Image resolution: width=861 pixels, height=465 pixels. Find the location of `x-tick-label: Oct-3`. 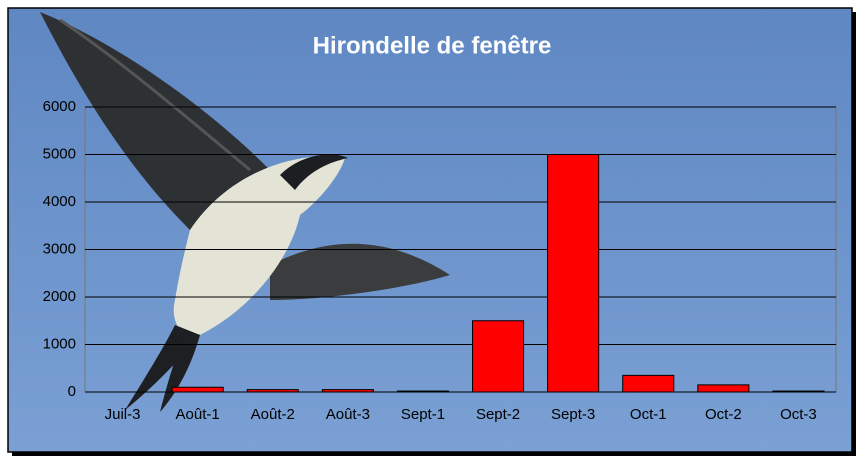

x-tick-label: Oct-3 is located at coordinates (798, 414).